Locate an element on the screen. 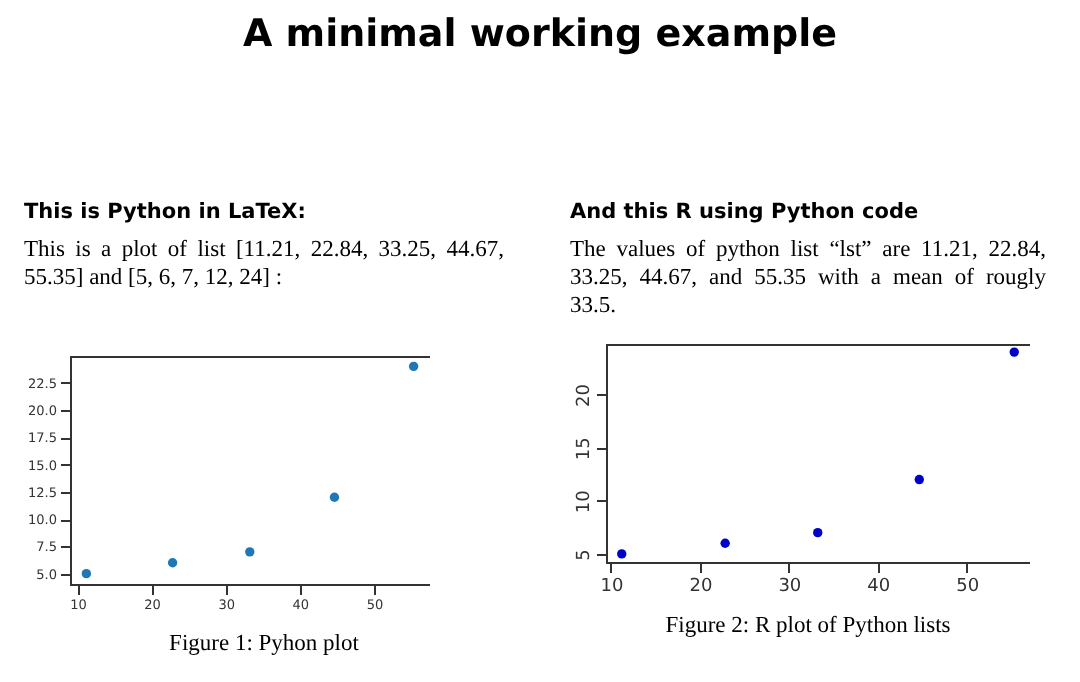  y-tick-label: 5 is located at coordinates (585, 555).